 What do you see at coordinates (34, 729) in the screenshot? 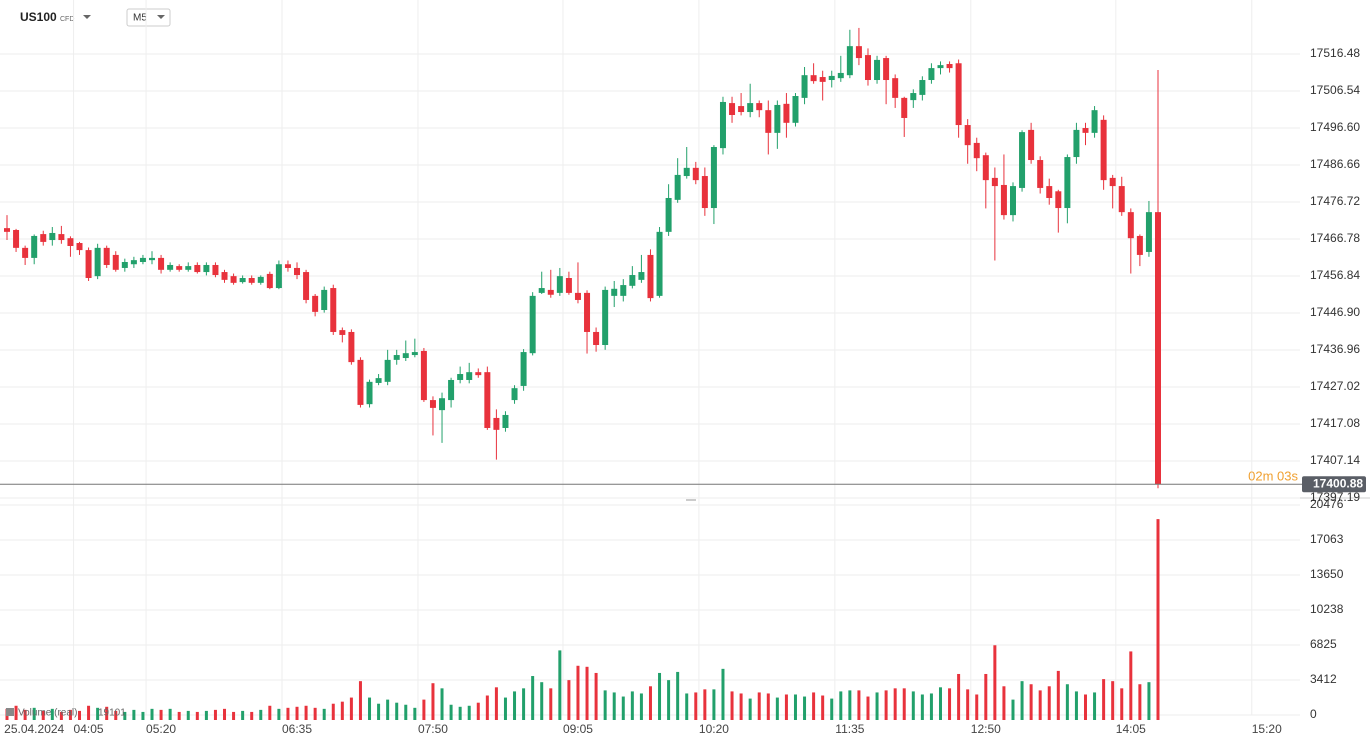
I see `x-tick-label: 25.04.2024` at bounding box center [34, 729].